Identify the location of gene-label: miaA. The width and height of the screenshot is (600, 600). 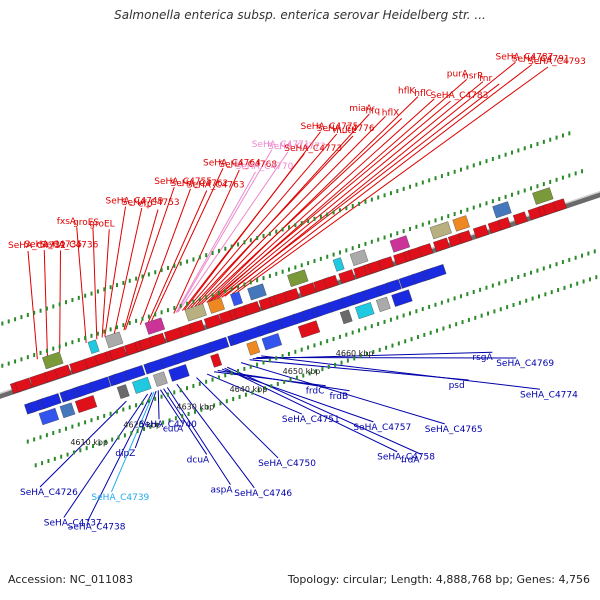
(361, 109).